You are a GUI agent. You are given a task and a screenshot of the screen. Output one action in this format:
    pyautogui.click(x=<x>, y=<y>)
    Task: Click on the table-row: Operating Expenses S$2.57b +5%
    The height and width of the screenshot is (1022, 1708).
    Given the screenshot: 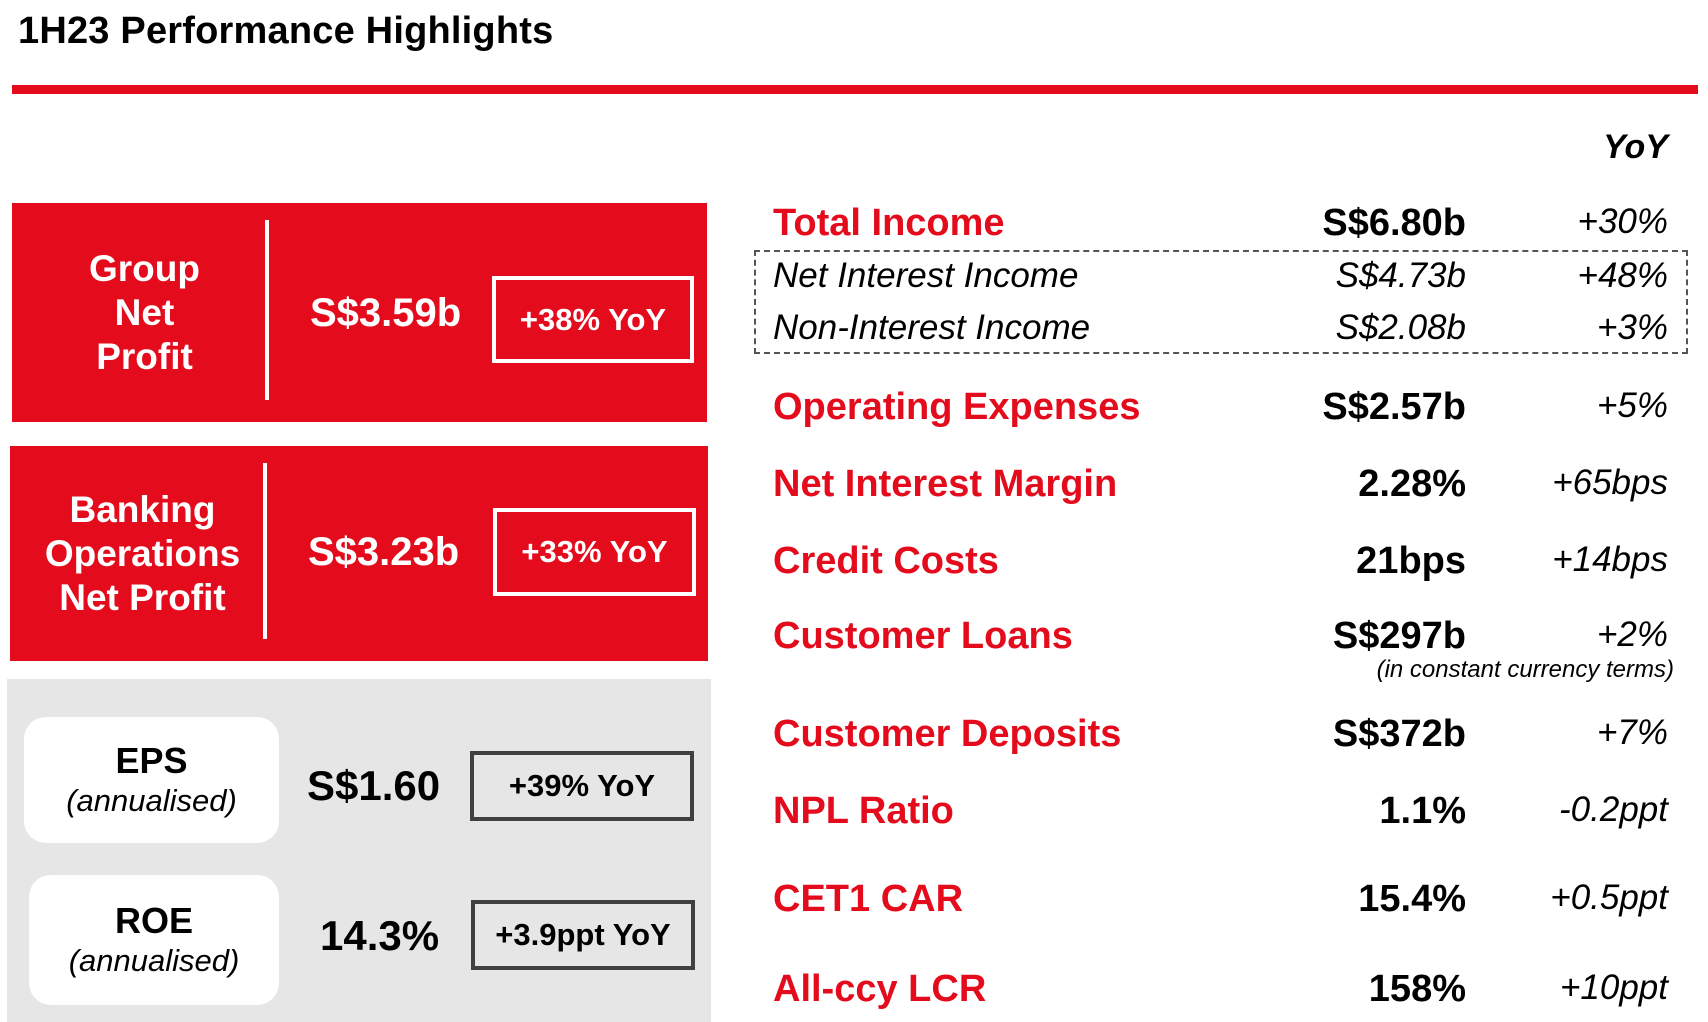 What is the action you would take?
    pyautogui.click(x=854, y=410)
    